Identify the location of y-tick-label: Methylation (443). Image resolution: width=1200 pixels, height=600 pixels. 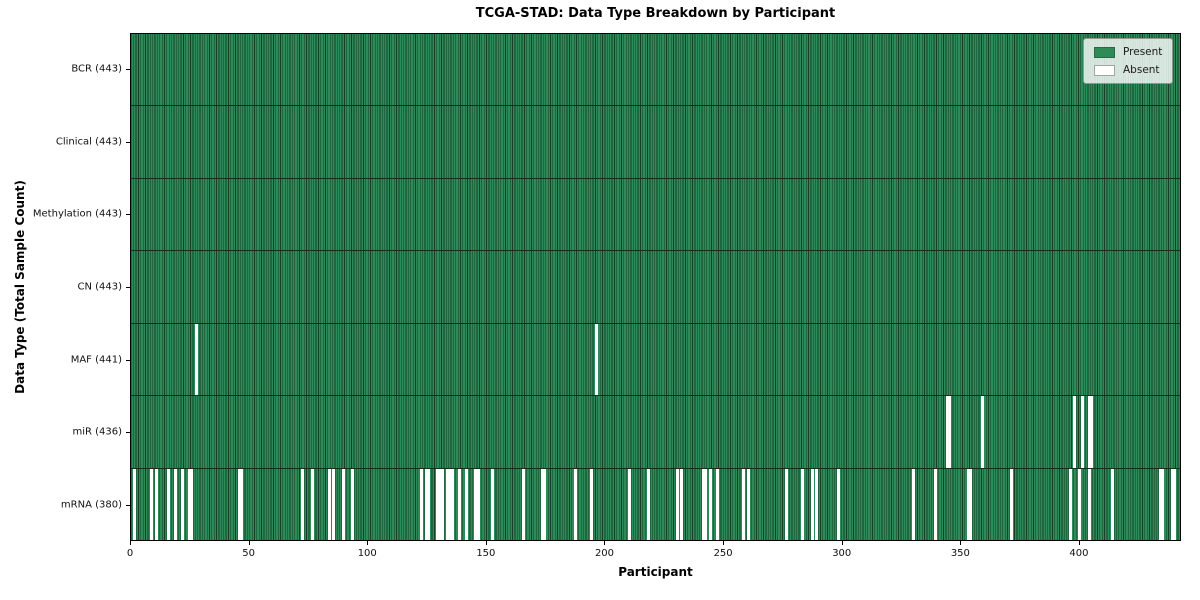
(77, 214).